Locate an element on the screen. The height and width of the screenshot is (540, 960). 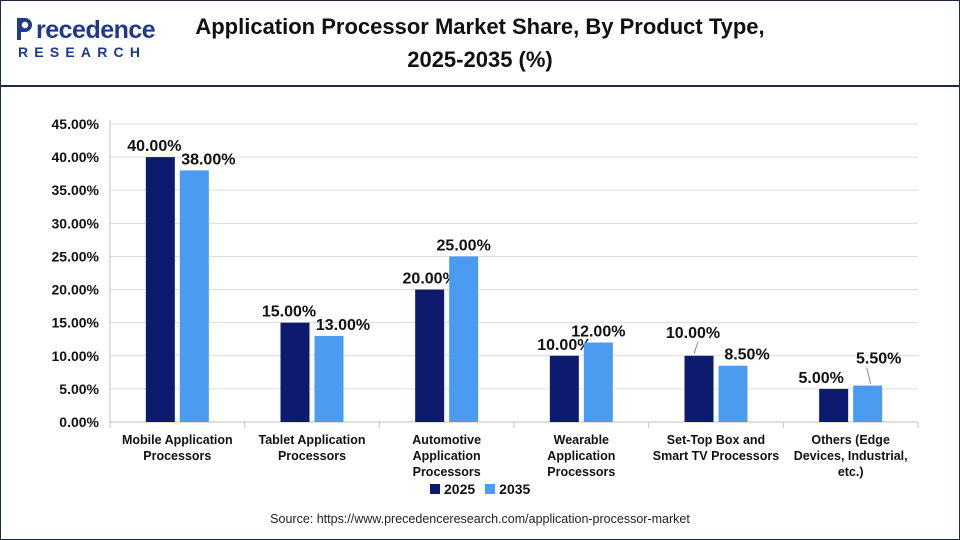
data-label-2025: 40.00% is located at coordinates (154, 146).